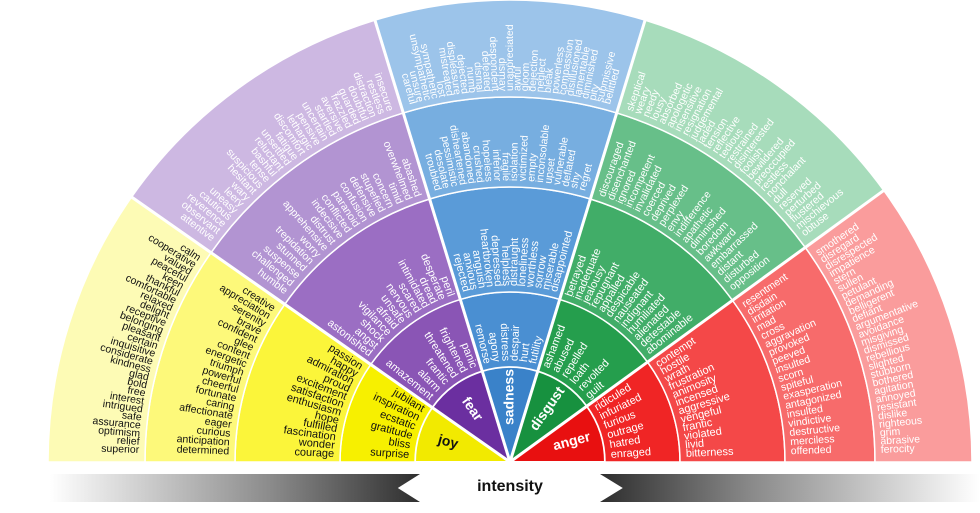 The image size is (980, 513). What do you see at coordinates (790, 488) in the screenshot?
I see `intensity-gradient-right` at bounding box center [790, 488].